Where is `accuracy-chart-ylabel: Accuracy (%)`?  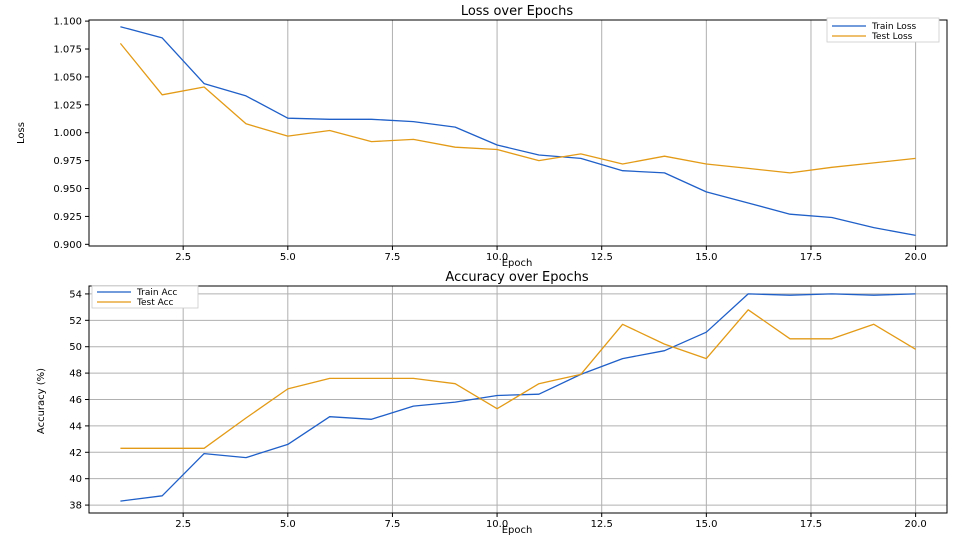 accuracy-chart-ylabel: Accuracy (%) is located at coordinates (41, 401).